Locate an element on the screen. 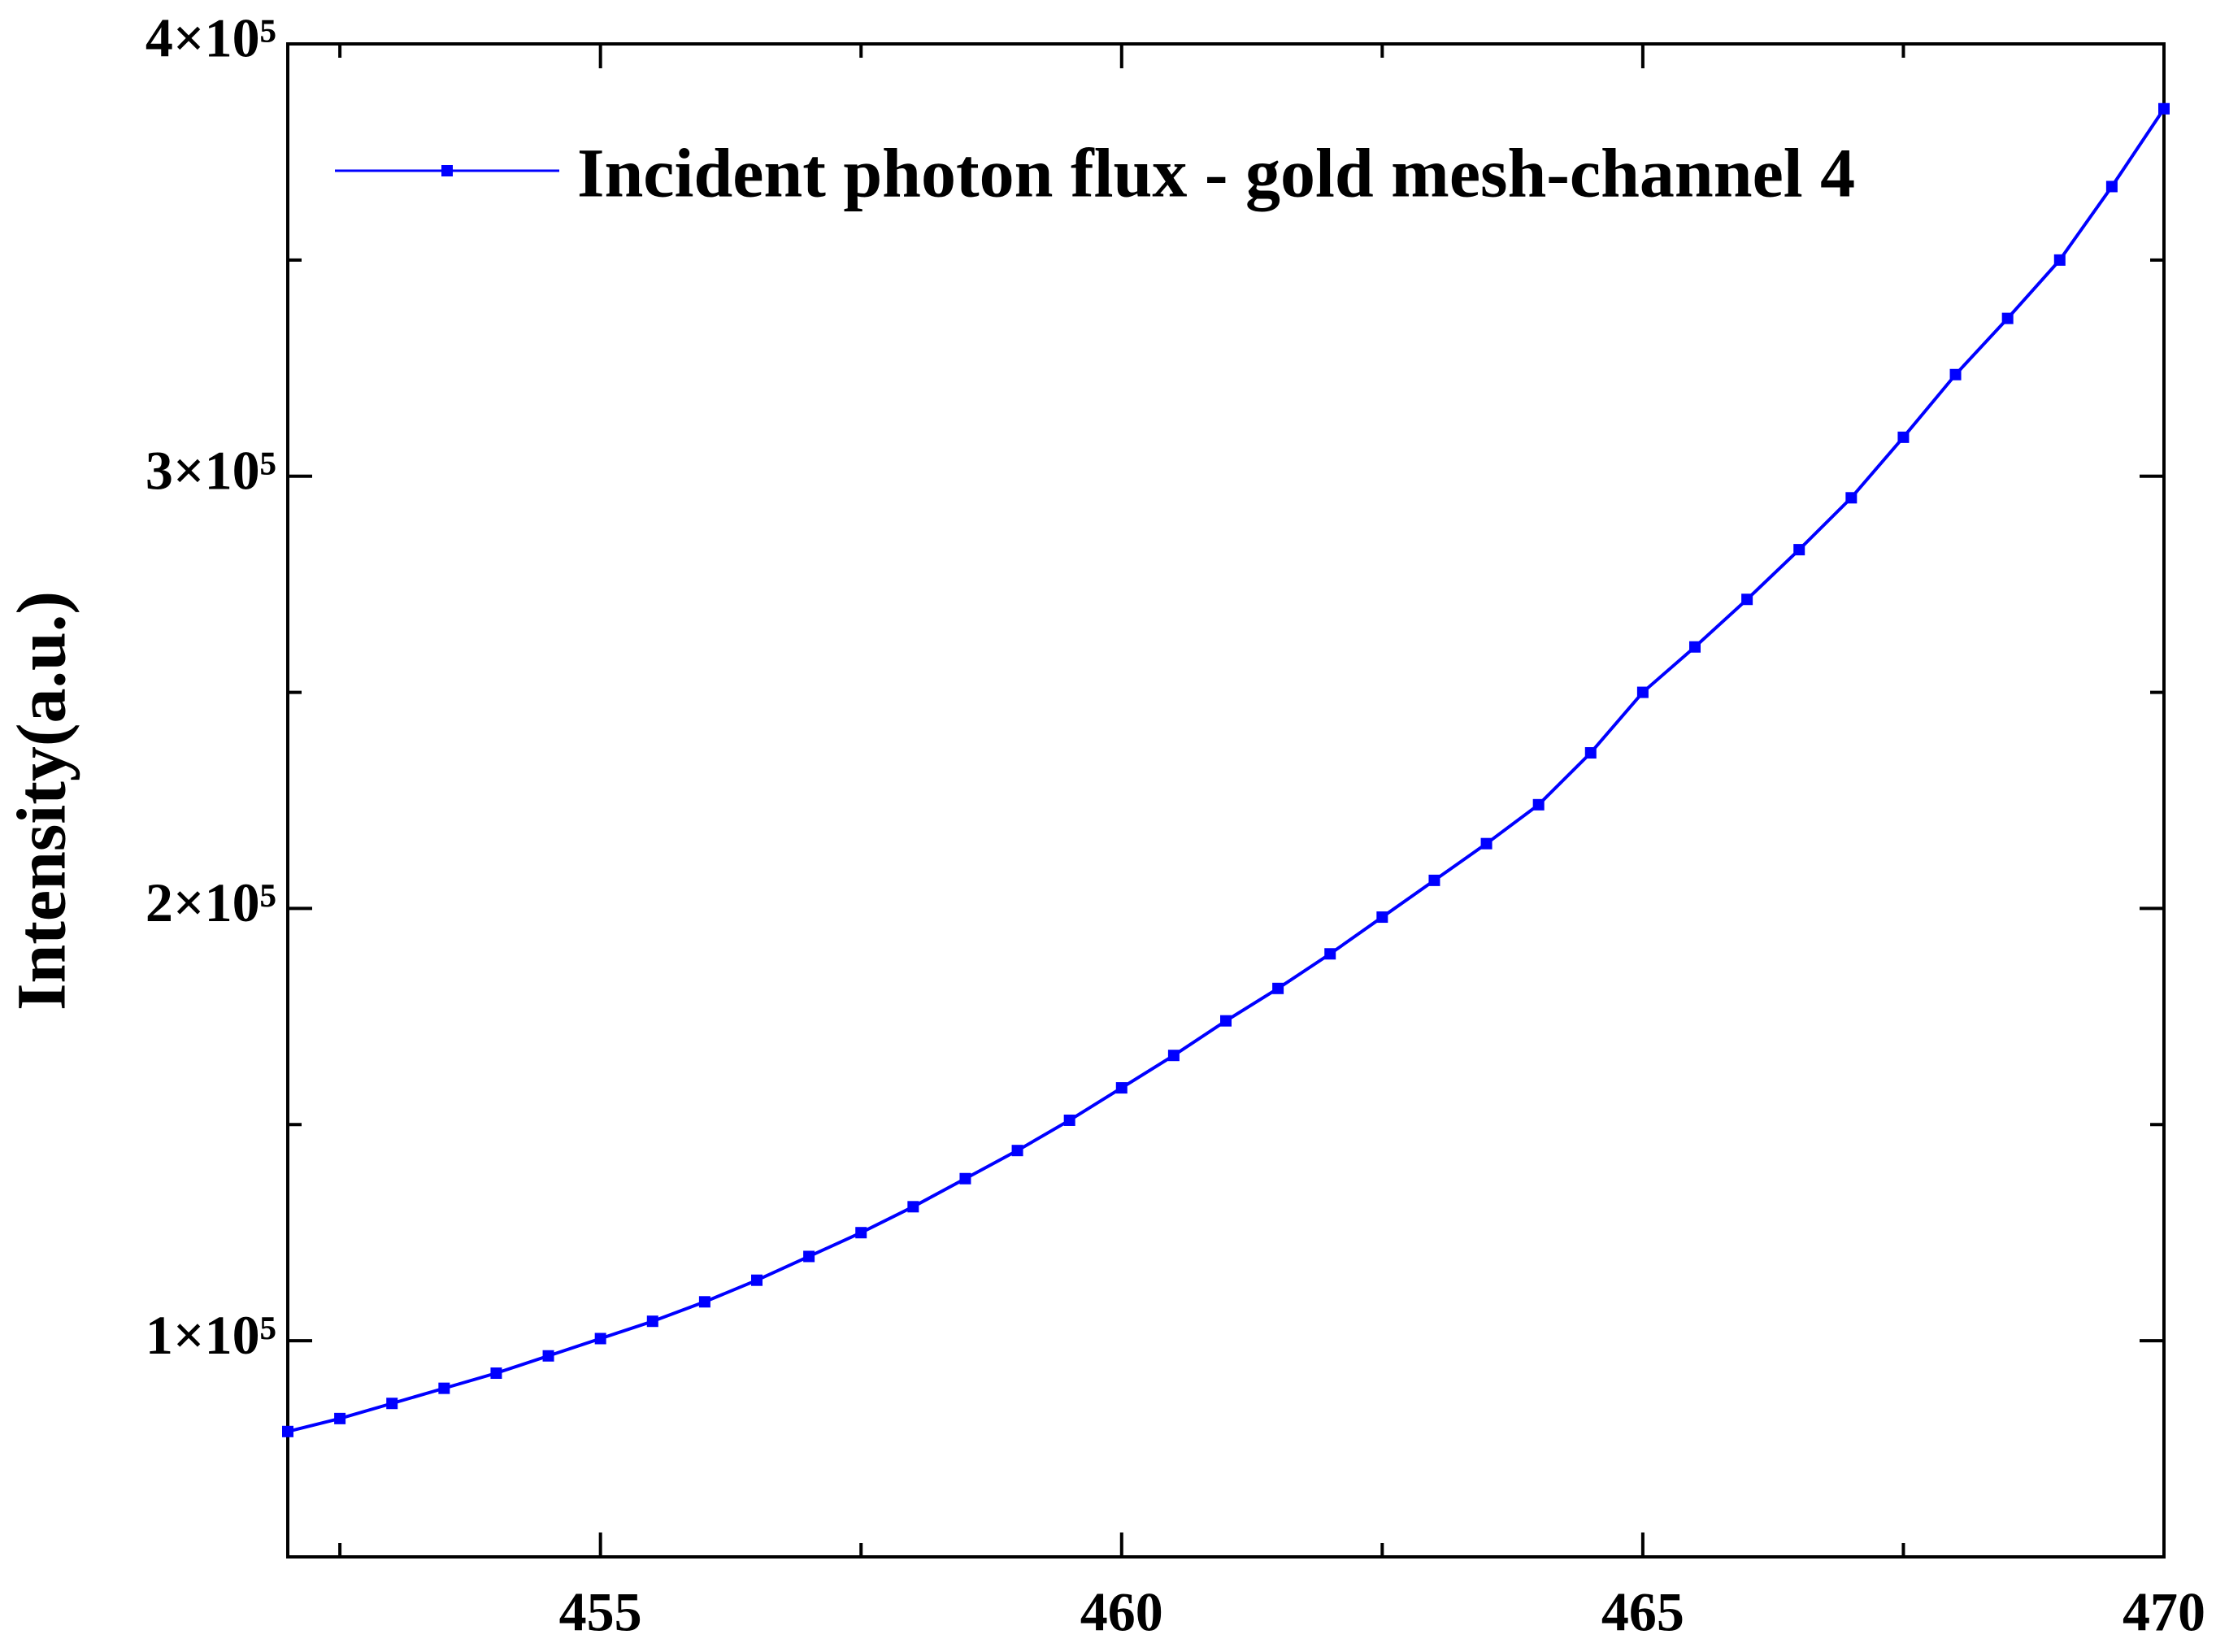 The width and height of the screenshot is (2216, 1652). x-tick-label: 460 is located at coordinates (1121, 1612).